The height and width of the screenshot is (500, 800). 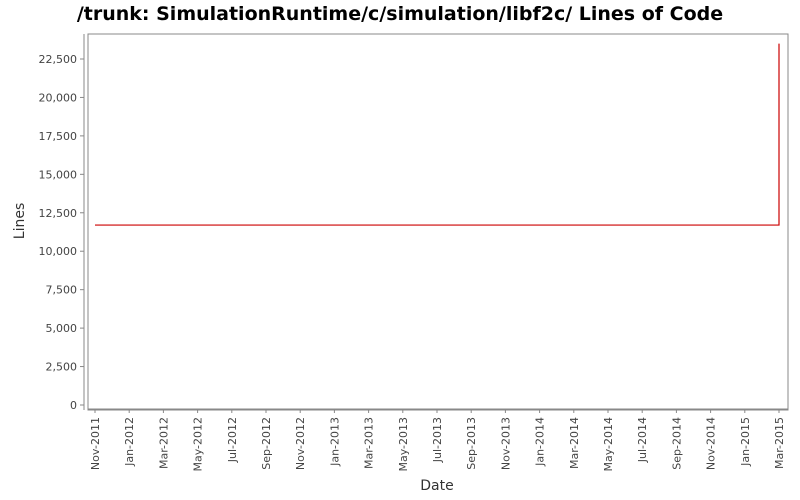 What do you see at coordinates (505, 443) in the screenshot?
I see `x-tick-label: Nov-2013` at bounding box center [505, 443].